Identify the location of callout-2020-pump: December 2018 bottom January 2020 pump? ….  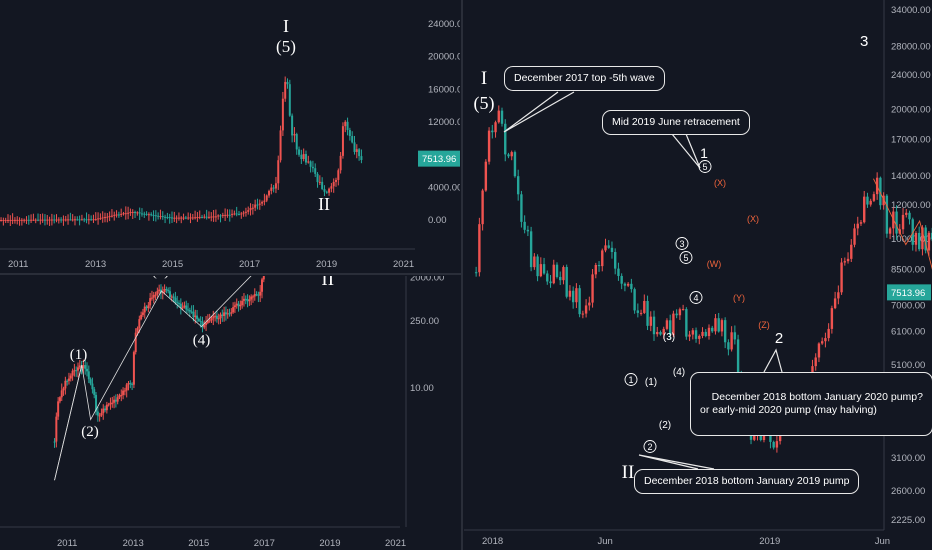
(811, 404).